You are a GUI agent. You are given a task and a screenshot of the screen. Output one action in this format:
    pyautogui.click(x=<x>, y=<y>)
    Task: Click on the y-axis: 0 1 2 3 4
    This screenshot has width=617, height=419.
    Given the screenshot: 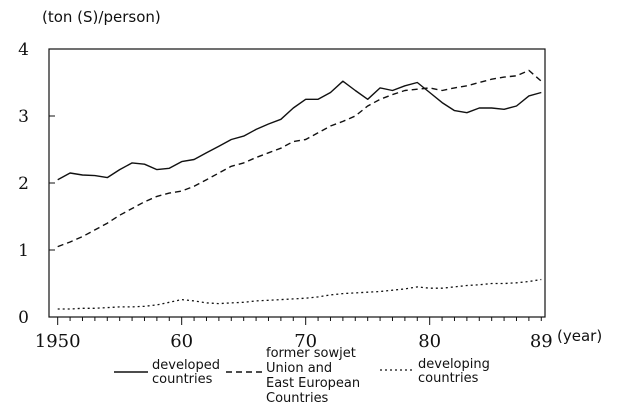 What is the action you would take?
    pyautogui.click(x=36, y=184)
    